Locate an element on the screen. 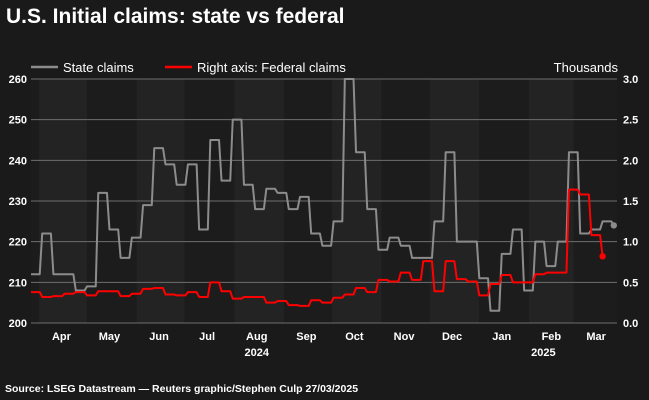 This screenshot has height=400, width=649. legend-state-label: State claims is located at coordinates (98, 67).